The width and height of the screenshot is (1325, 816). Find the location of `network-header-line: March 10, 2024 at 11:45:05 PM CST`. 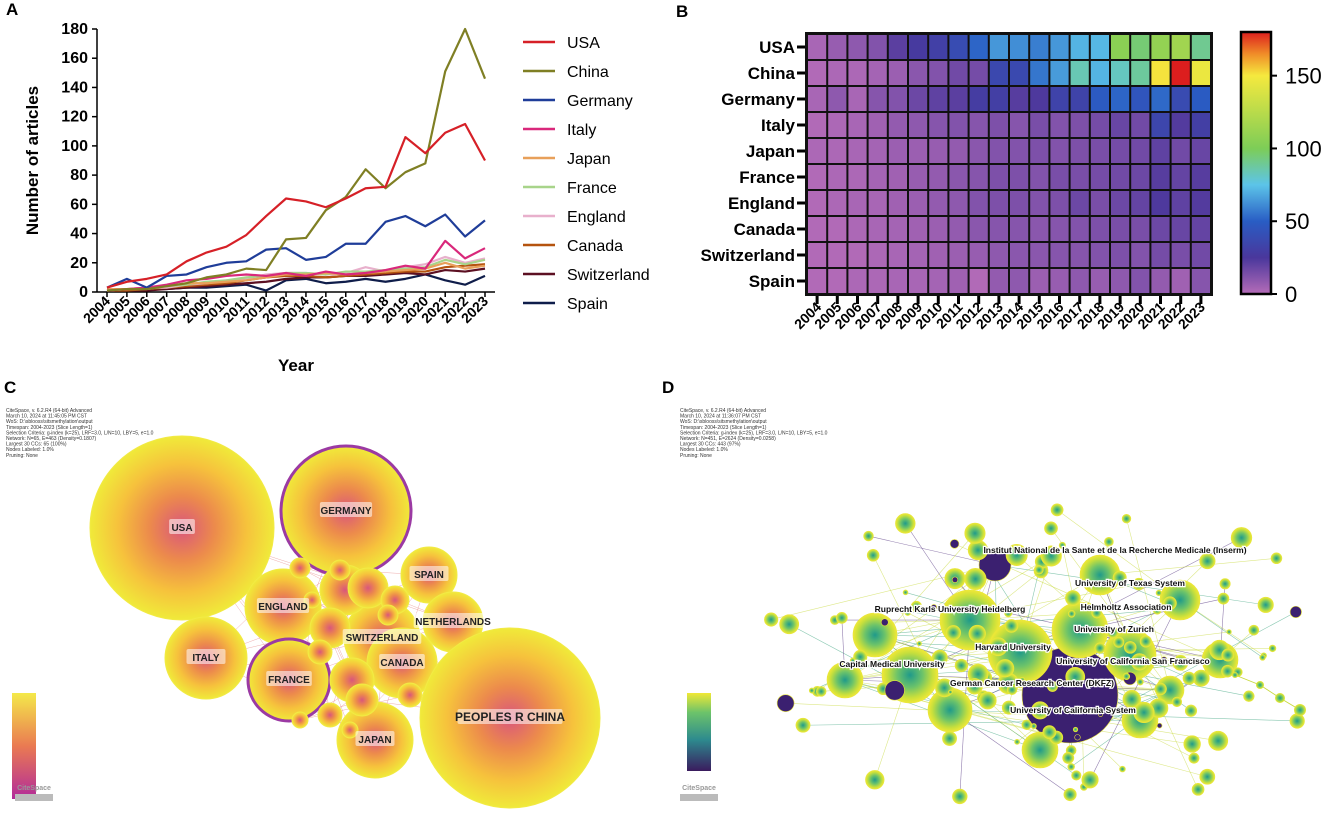

network-header-line: March 10, 2024 at 11:45:05 PM CST is located at coordinates (46, 417).